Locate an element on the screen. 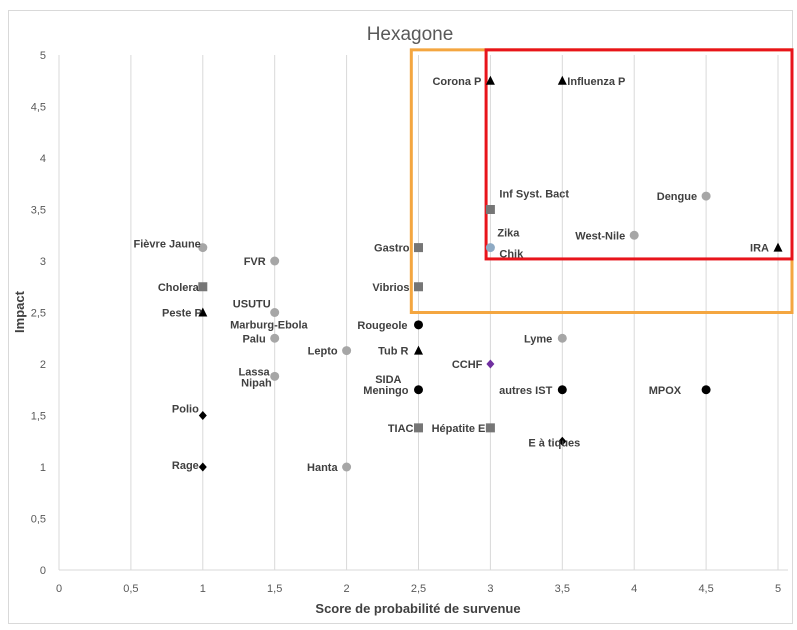 This screenshot has width=797, height=630. point-rougeole is located at coordinates (418, 325).